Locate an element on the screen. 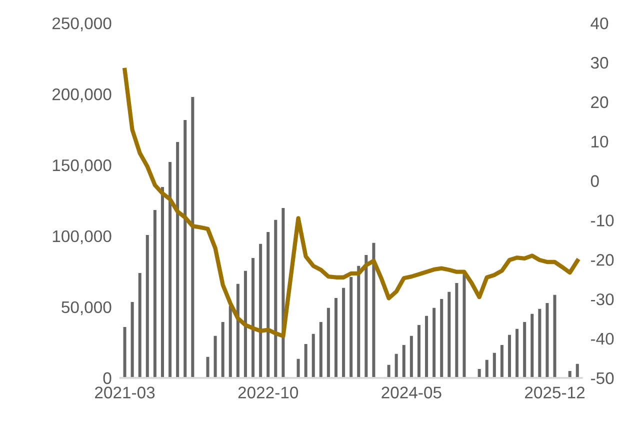 Image resolution: width=643 pixels, height=427 pixels. y-tick-label: 100,000 is located at coordinates (82, 237).